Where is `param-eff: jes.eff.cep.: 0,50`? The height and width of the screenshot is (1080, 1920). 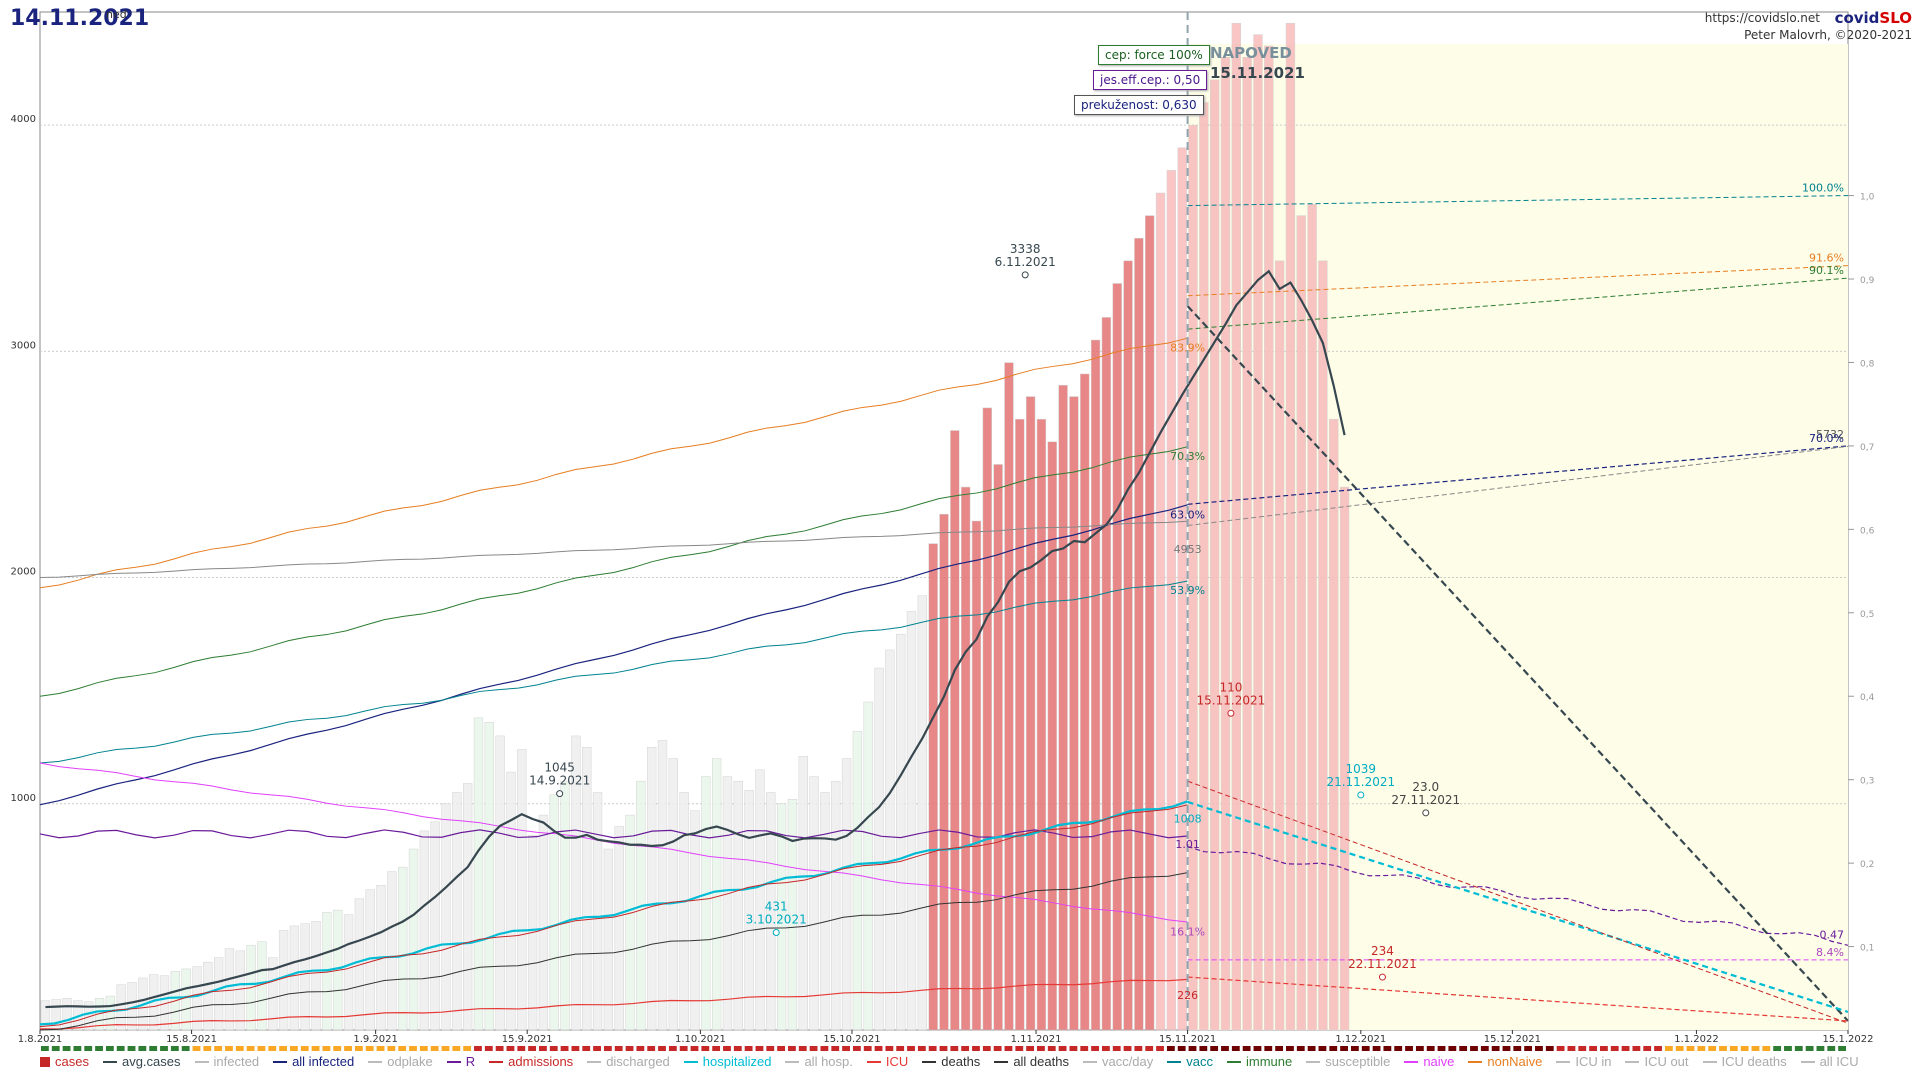 param-eff: jes.eff.cep.: 0,50 is located at coordinates (1150, 80).